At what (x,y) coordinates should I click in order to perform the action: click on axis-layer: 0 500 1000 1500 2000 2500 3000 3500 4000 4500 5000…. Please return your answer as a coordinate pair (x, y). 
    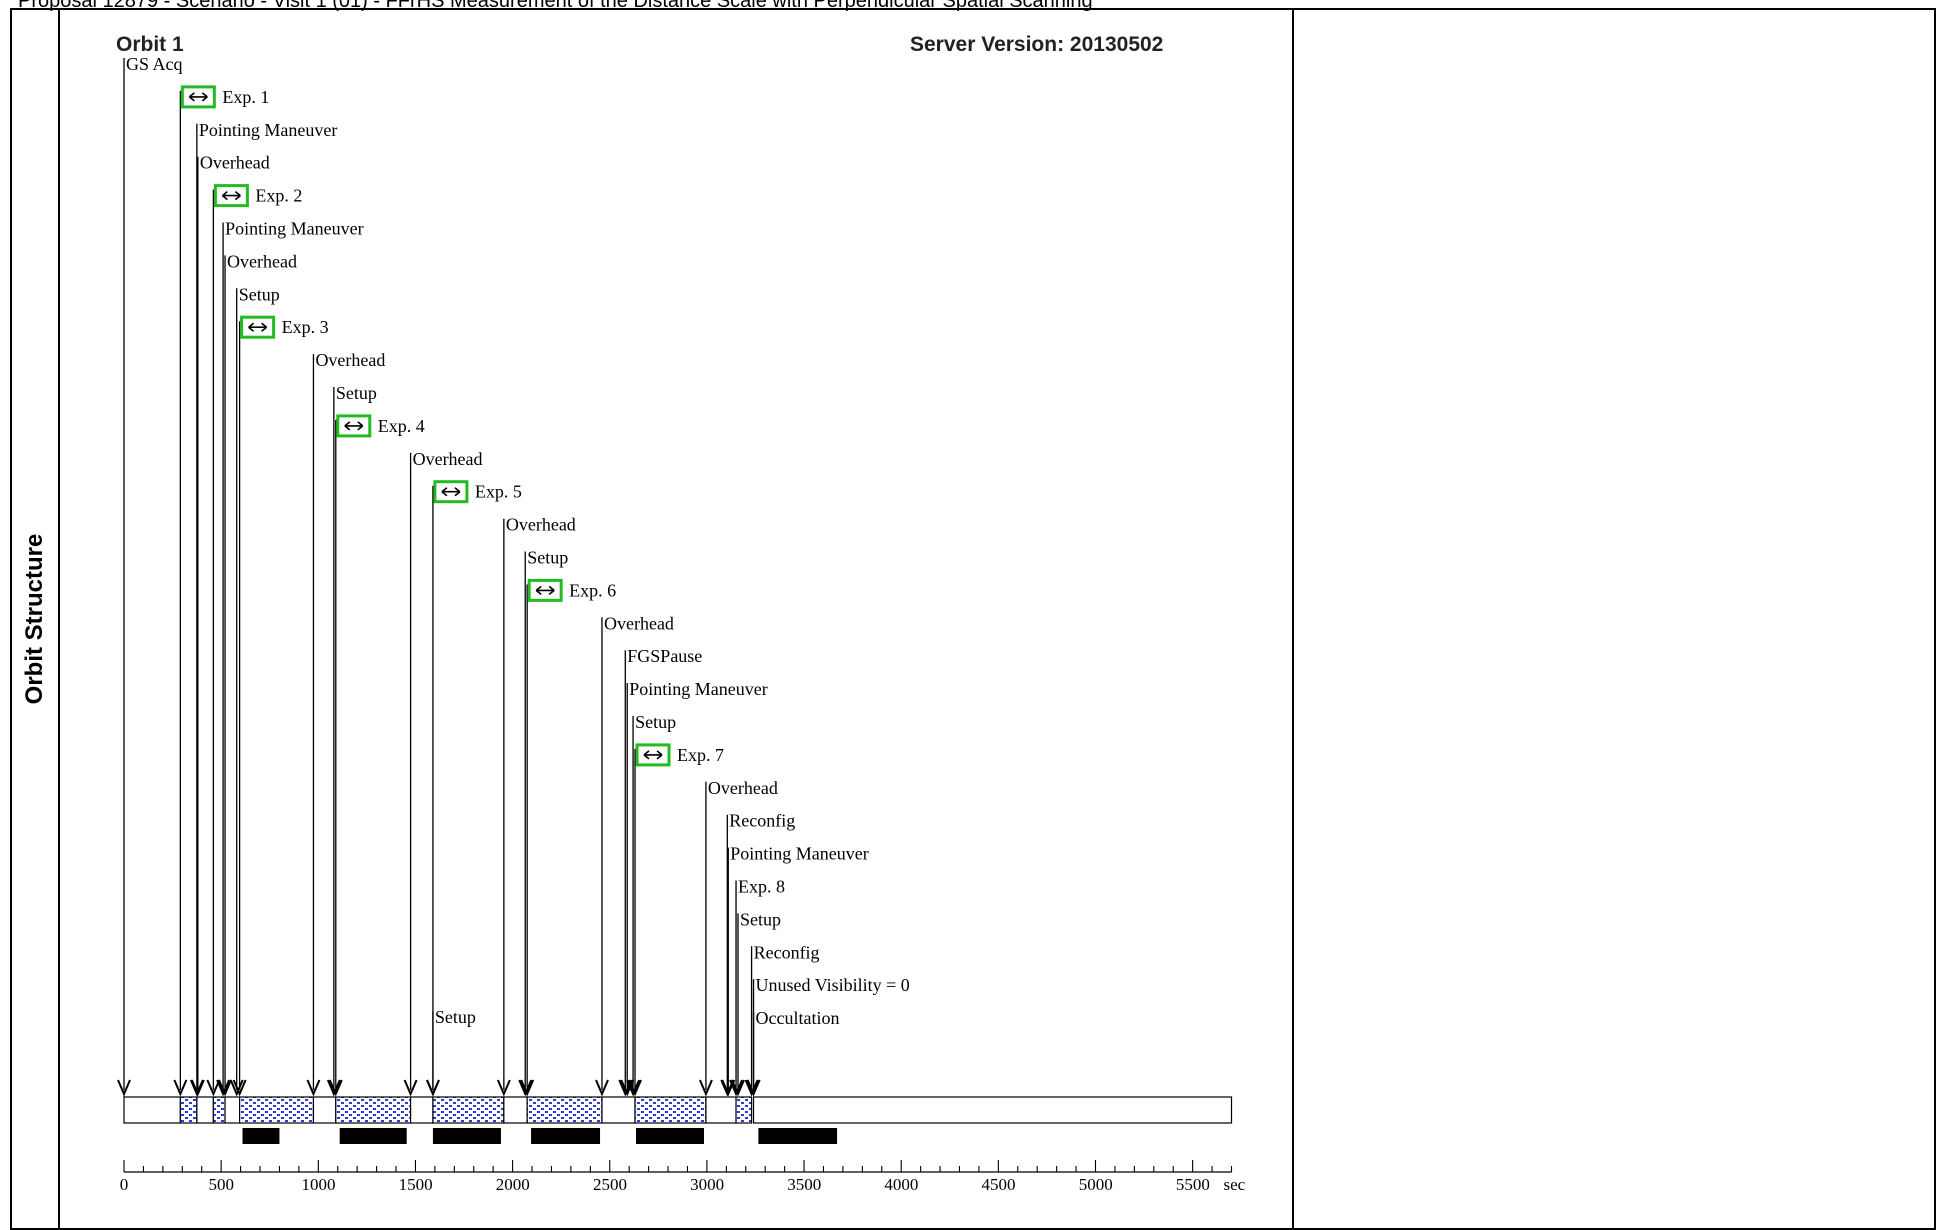
    Looking at the image, I should click on (683, 1177).